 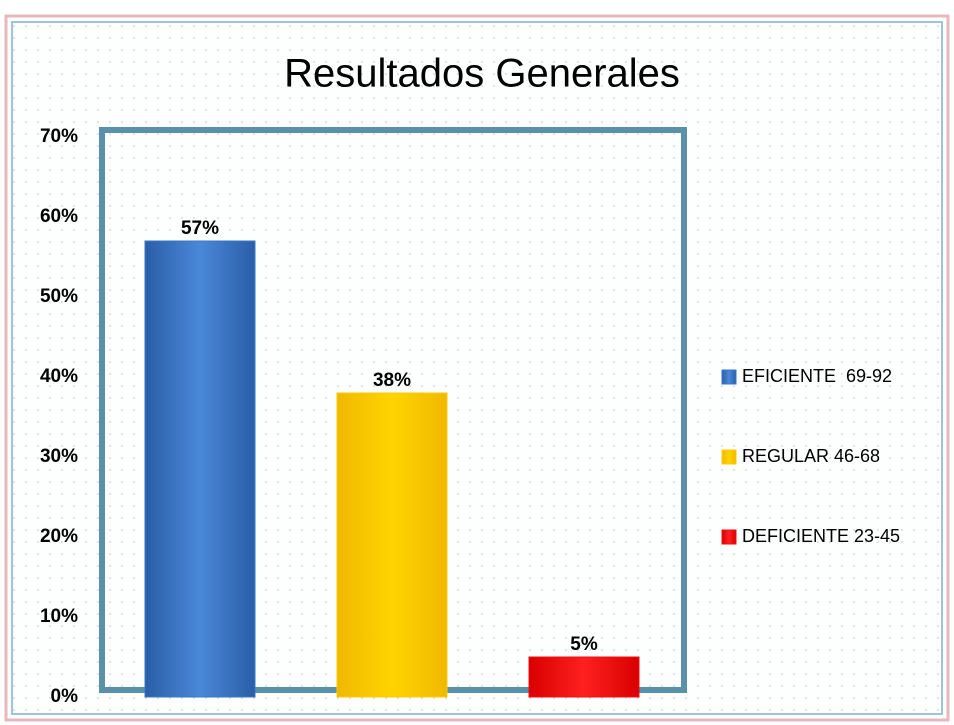 I want to click on y-tick-label: 70%, so click(x=59, y=136).